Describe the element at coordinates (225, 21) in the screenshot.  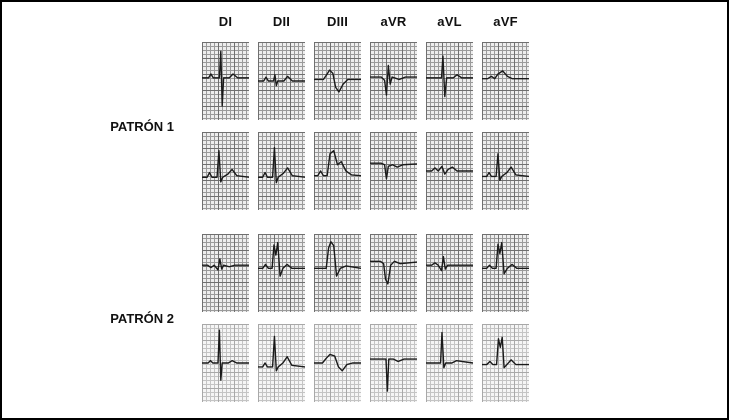
I see `lead-header-di: DI` at that location.